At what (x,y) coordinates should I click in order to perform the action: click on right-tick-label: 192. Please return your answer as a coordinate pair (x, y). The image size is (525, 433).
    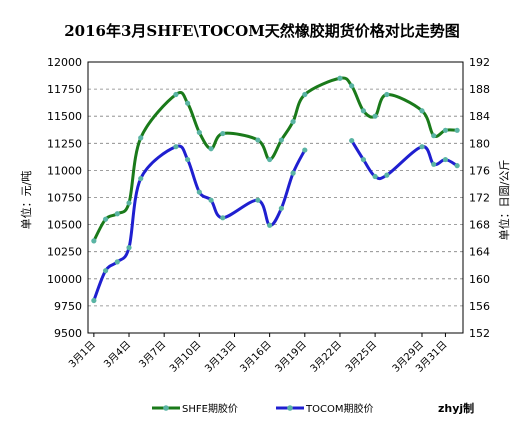
    Looking at the image, I should click on (479, 62).